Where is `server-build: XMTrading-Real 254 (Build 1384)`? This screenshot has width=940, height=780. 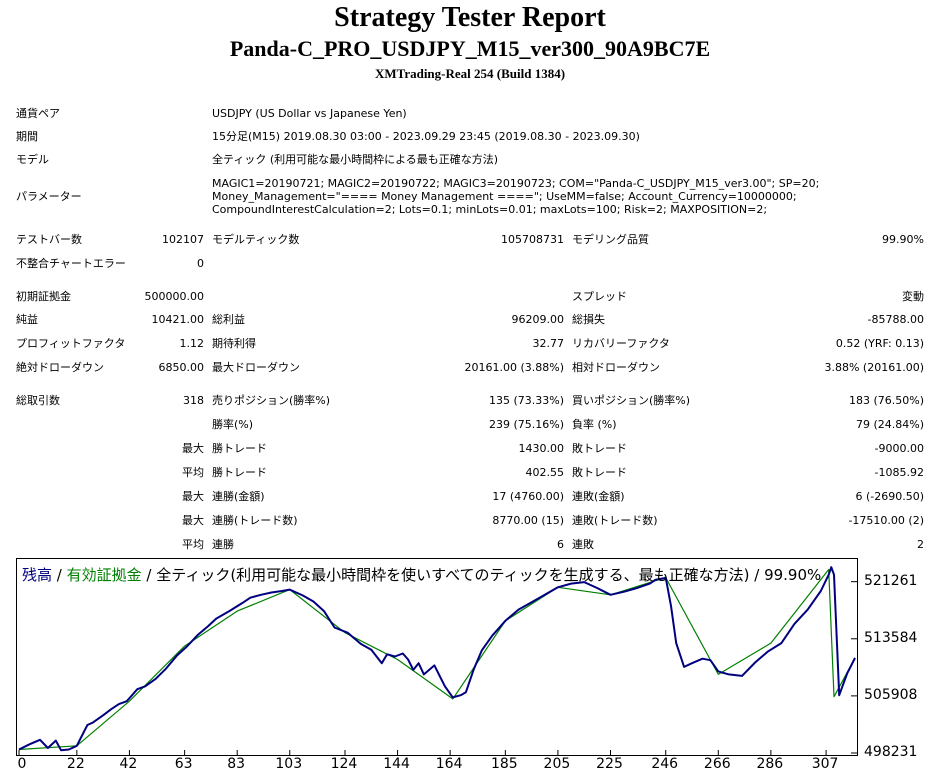 server-build: XMTrading-Real 254 (Build 1384) is located at coordinates (470, 73).